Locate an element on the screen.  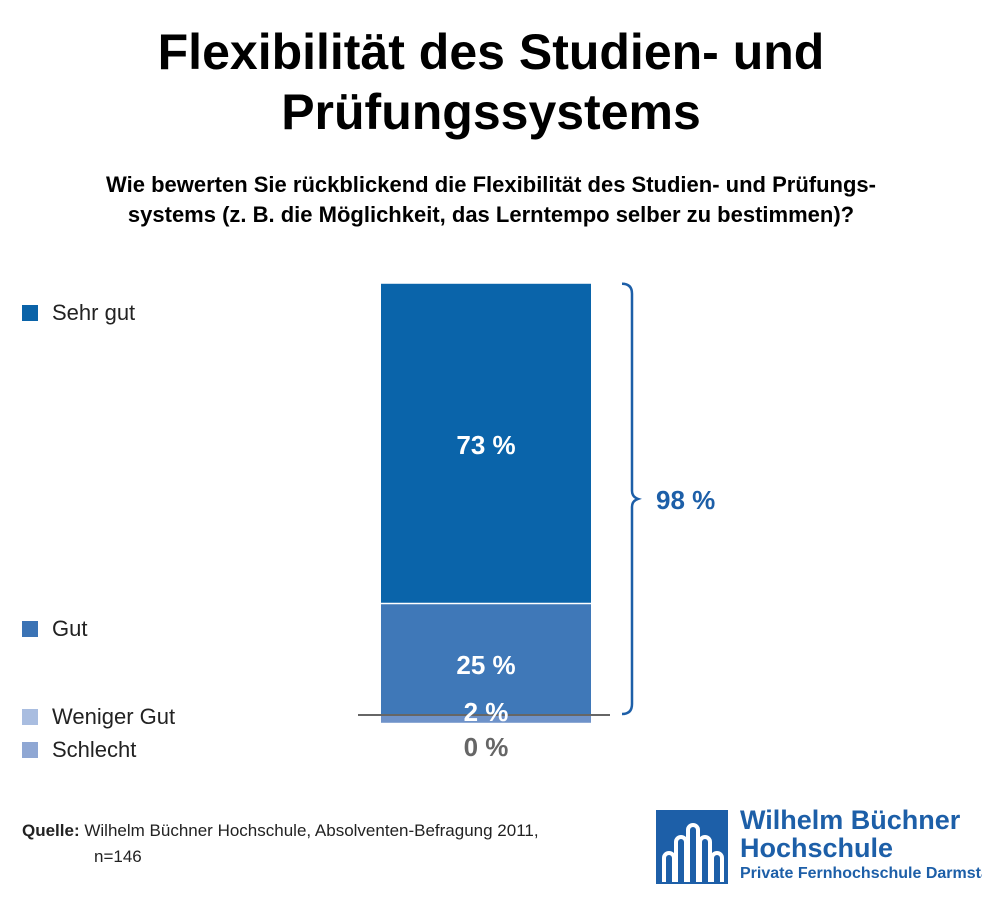
data-label-schlecht: 0 % is located at coordinates (486, 747).